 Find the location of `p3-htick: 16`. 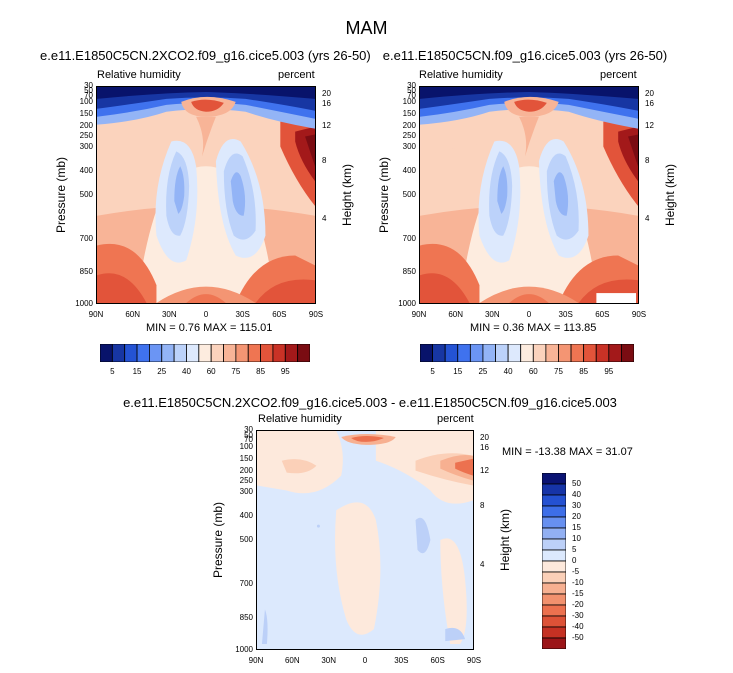

p3-htick: 16 is located at coordinates (484, 448).